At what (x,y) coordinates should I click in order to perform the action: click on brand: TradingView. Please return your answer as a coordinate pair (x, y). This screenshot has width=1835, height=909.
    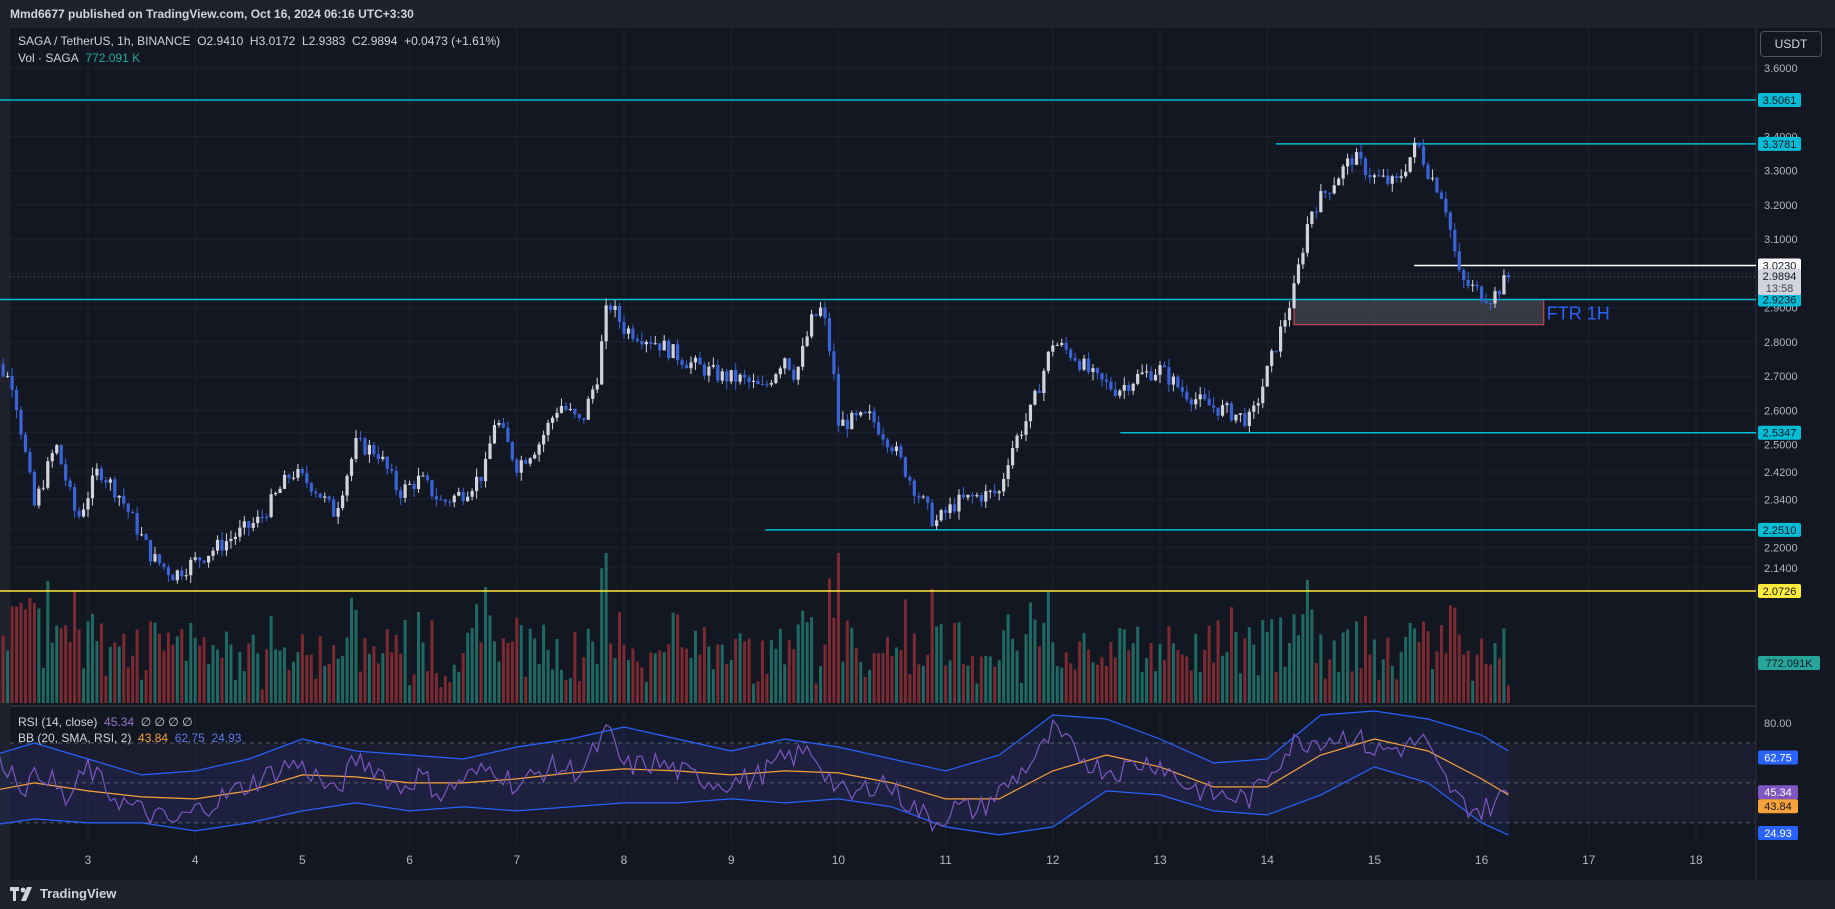
    Looking at the image, I should click on (63, 893).